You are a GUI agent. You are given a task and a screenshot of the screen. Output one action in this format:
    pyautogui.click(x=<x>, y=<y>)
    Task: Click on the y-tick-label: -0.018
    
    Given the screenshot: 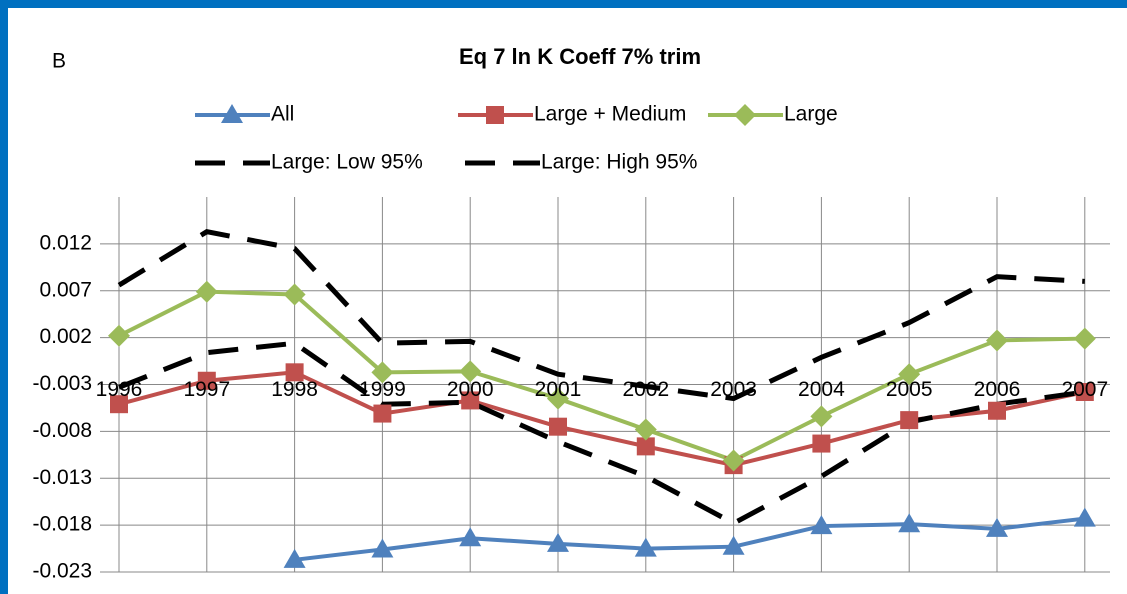 What is the action you would take?
    pyautogui.click(x=62, y=524)
    